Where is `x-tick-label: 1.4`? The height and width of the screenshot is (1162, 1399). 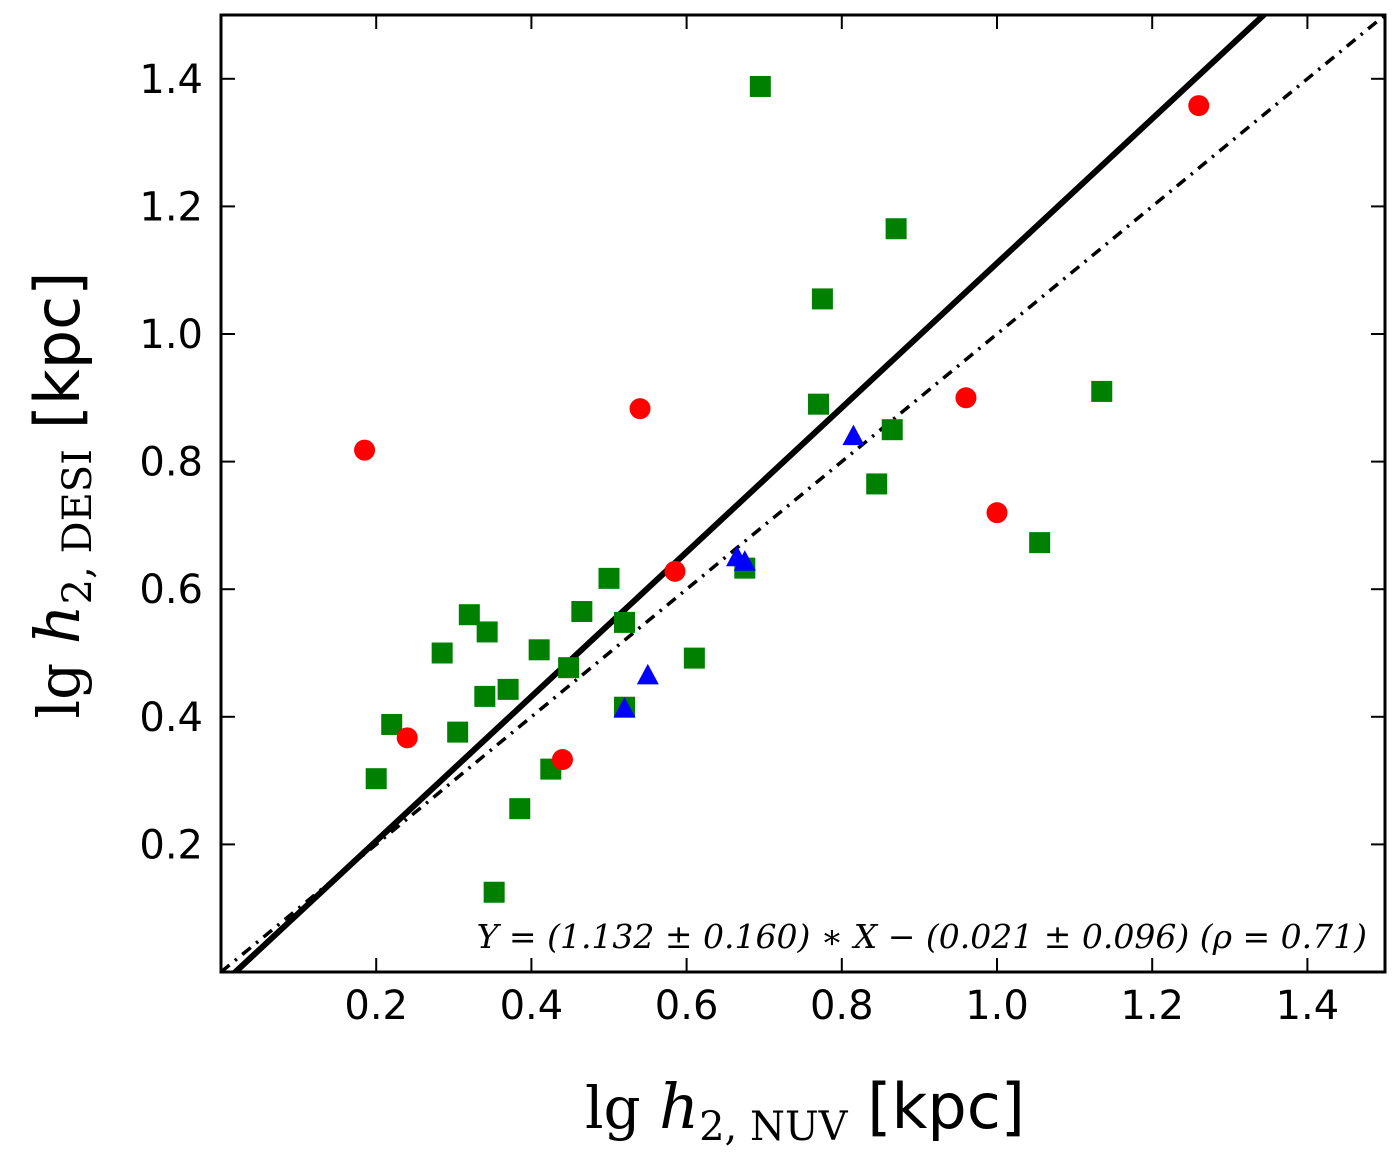 x-tick-label: 1.4 is located at coordinates (1308, 1006).